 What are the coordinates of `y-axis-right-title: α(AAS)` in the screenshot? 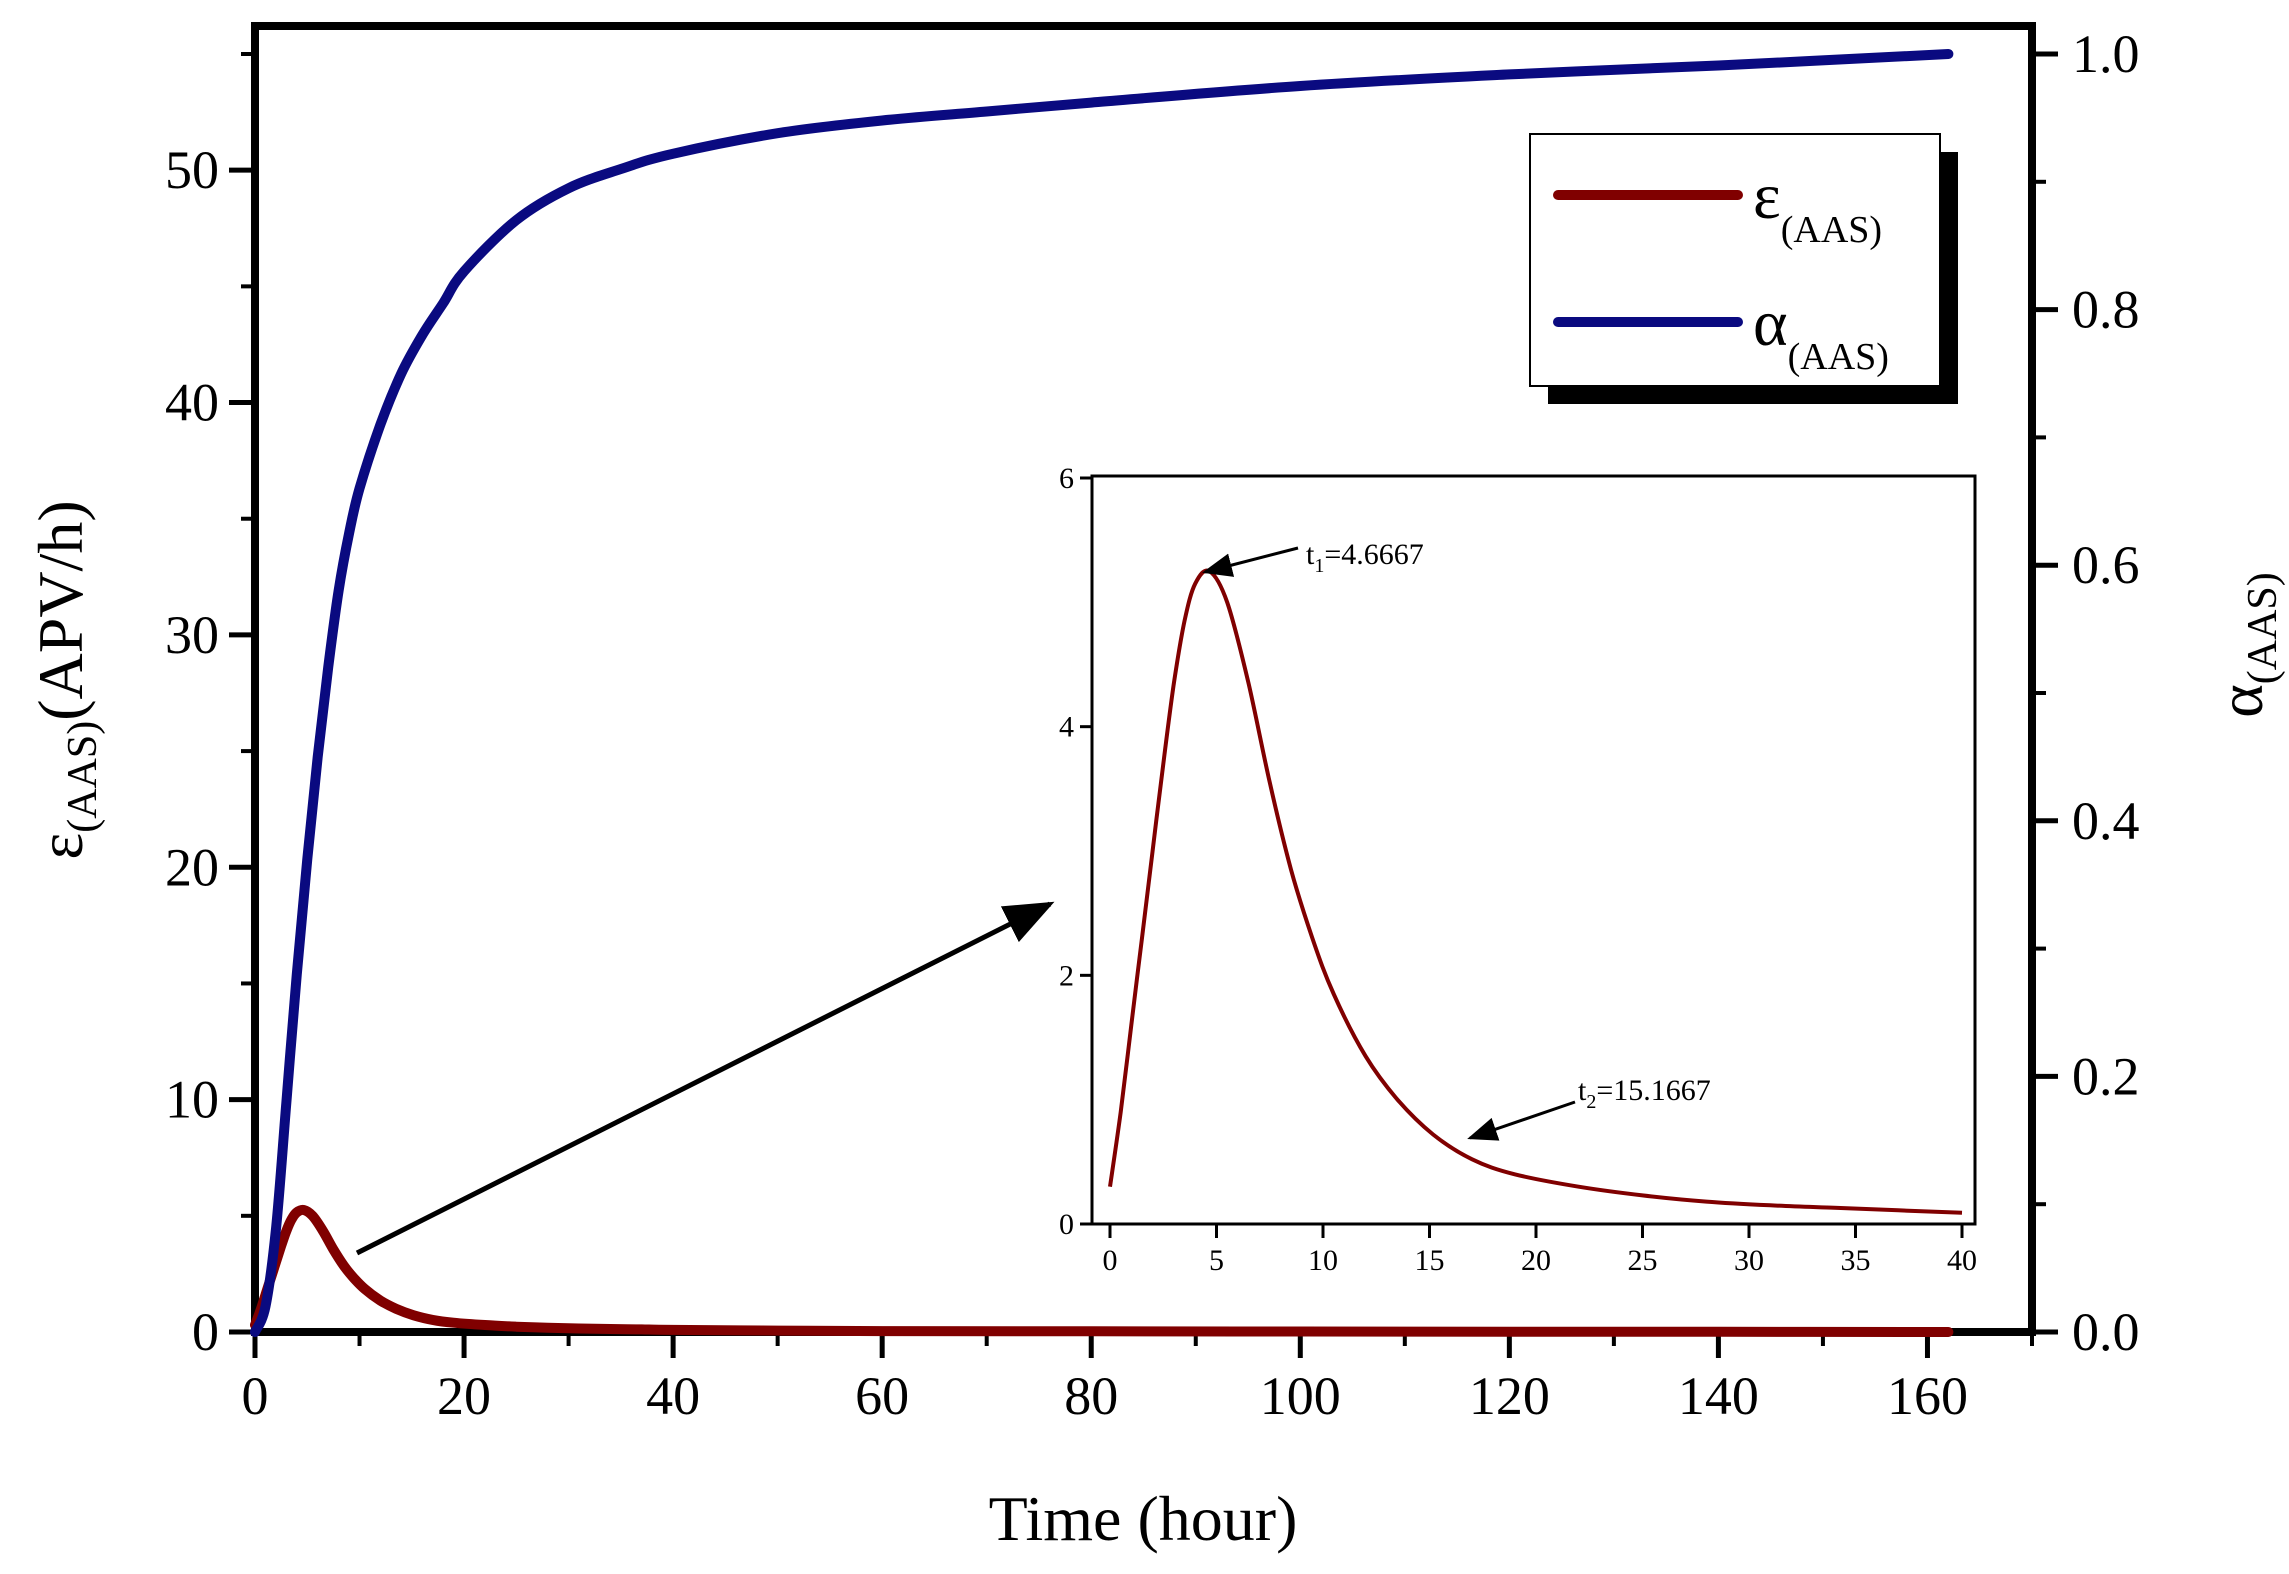 It's located at (2245, 645).